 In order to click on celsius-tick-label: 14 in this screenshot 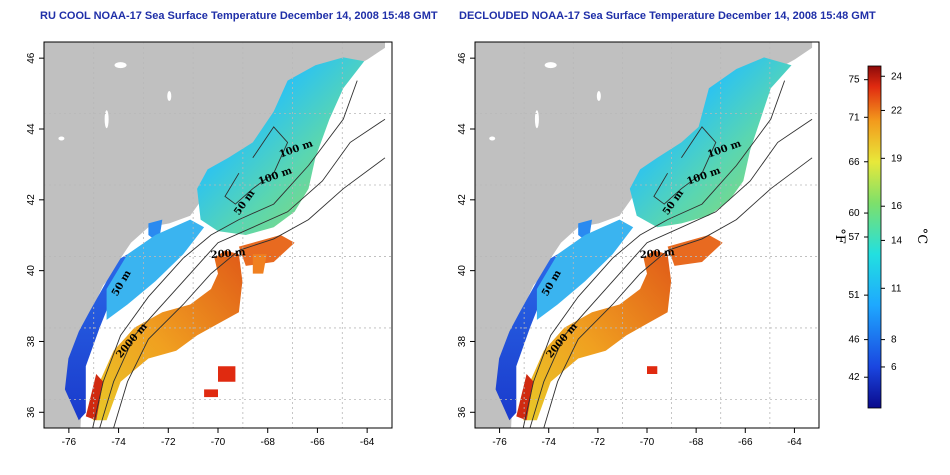, I will do `click(897, 240)`.